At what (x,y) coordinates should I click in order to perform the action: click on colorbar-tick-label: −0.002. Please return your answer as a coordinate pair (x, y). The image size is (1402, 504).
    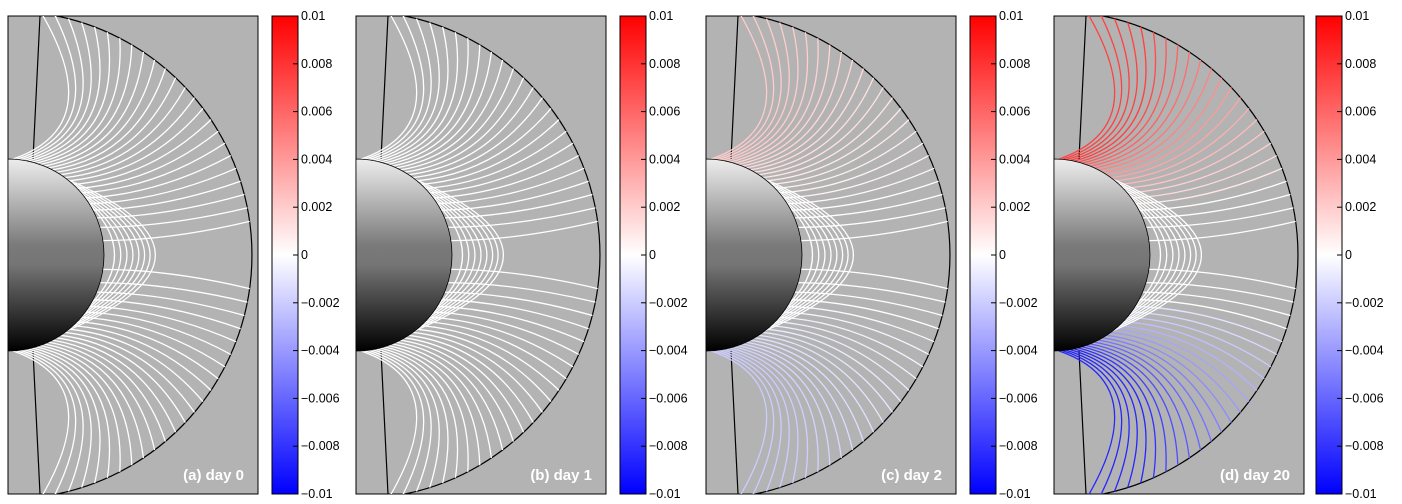
    Looking at the image, I should click on (1364, 303).